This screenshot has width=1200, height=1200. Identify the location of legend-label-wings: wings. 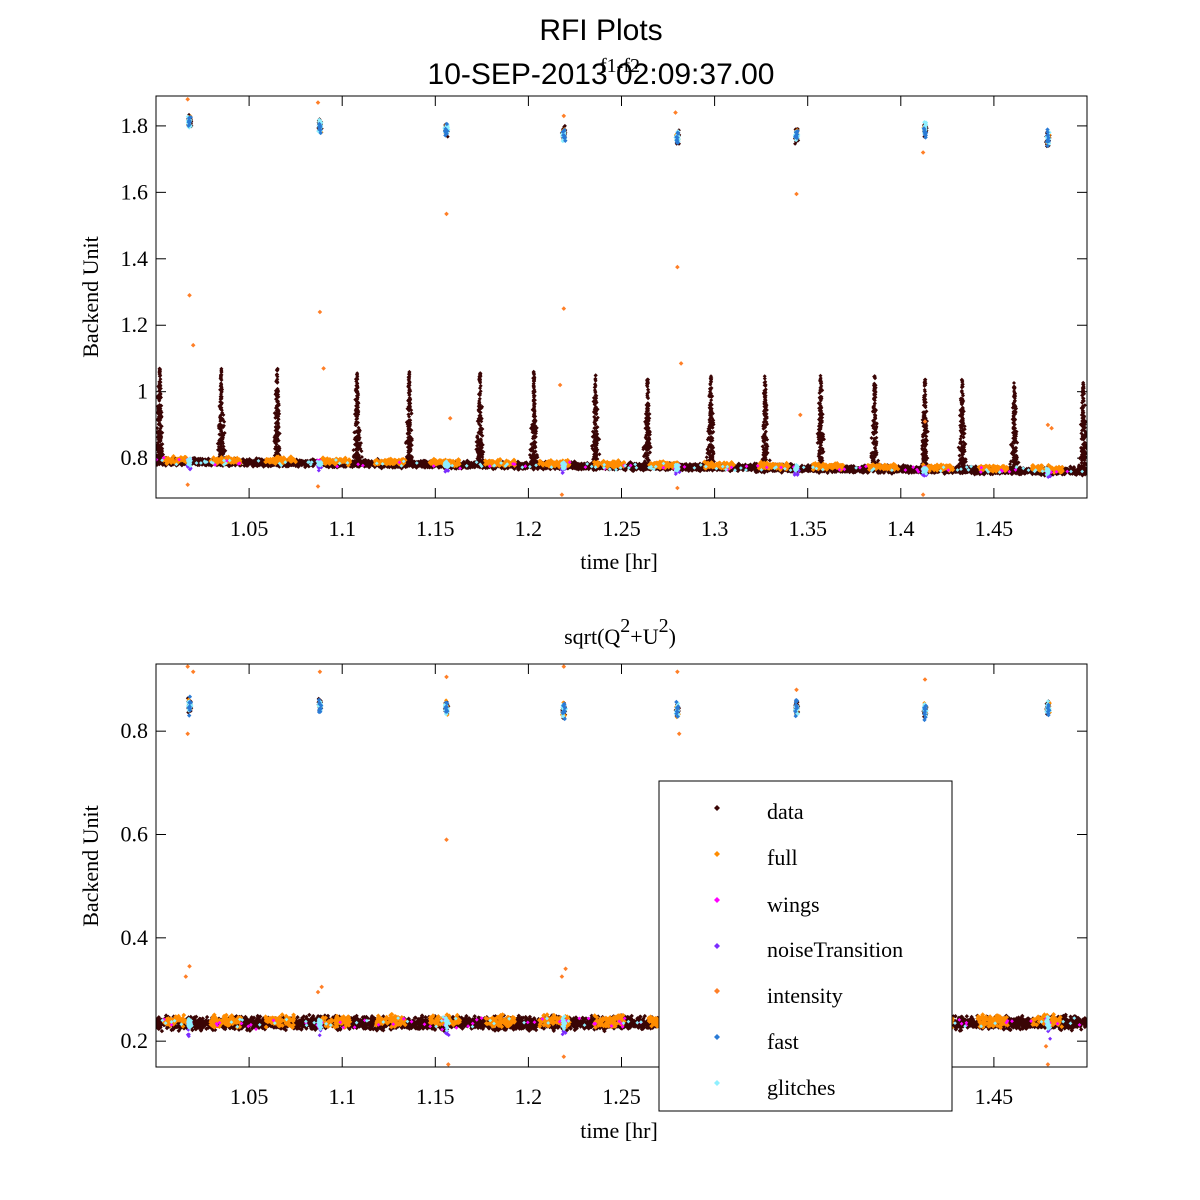
(793, 904).